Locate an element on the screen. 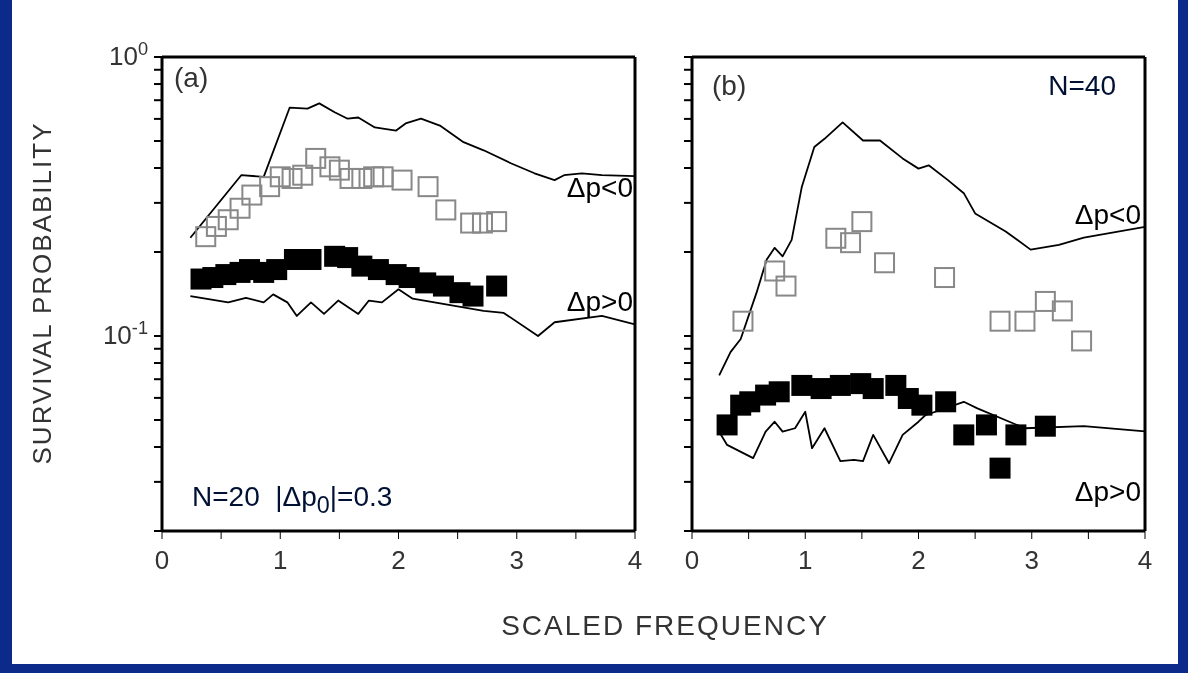 Image resolution: width=1188 pixels, height=673 pixels. y-axis-title: SURVIVAL PROBABILITY is located at coordinates (42, 293).